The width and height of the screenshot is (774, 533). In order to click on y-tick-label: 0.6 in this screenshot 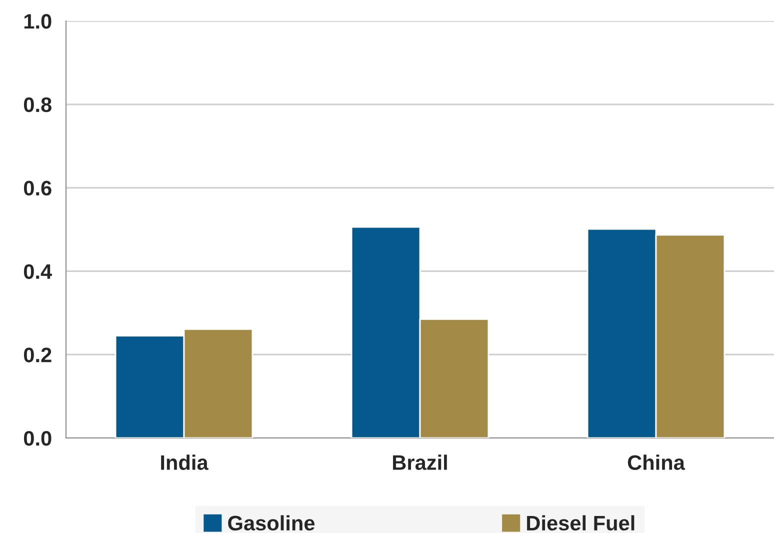, I will do `click(38, 188)`.